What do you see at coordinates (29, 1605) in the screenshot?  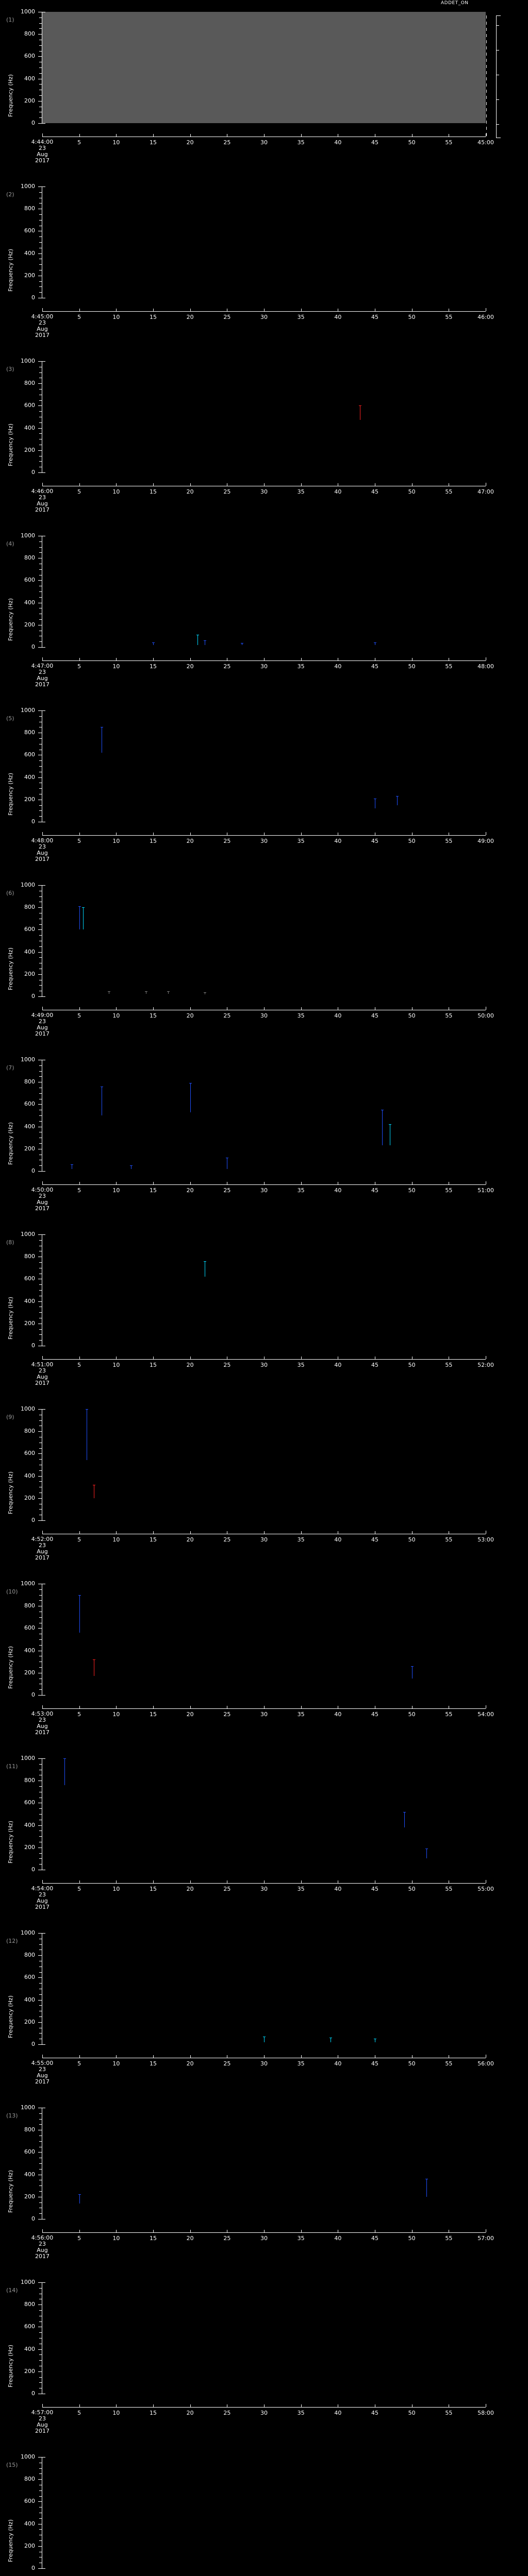 I see `y-tick-label: 800` at bounding box center [29, 1605].